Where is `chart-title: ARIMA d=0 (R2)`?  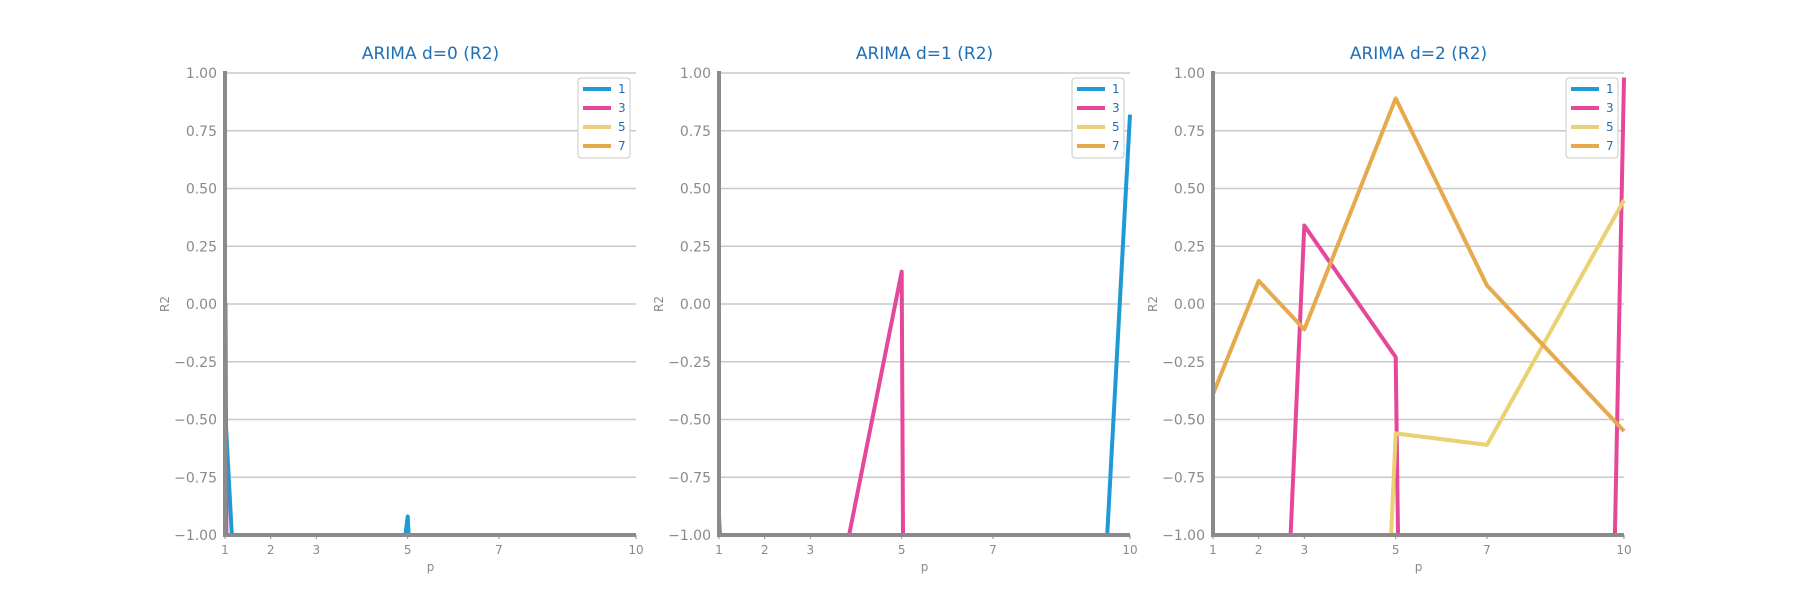 chart-title: ARIMA d=0 (R2) is located at coordinates (430, 54).